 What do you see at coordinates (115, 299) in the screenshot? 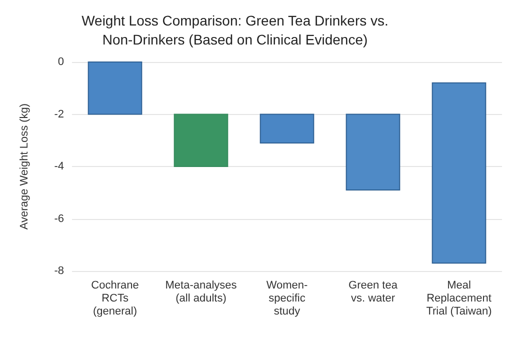
I see `x-tick-label: Cochrane RCTs (general)` at bounding box center [115, 299].